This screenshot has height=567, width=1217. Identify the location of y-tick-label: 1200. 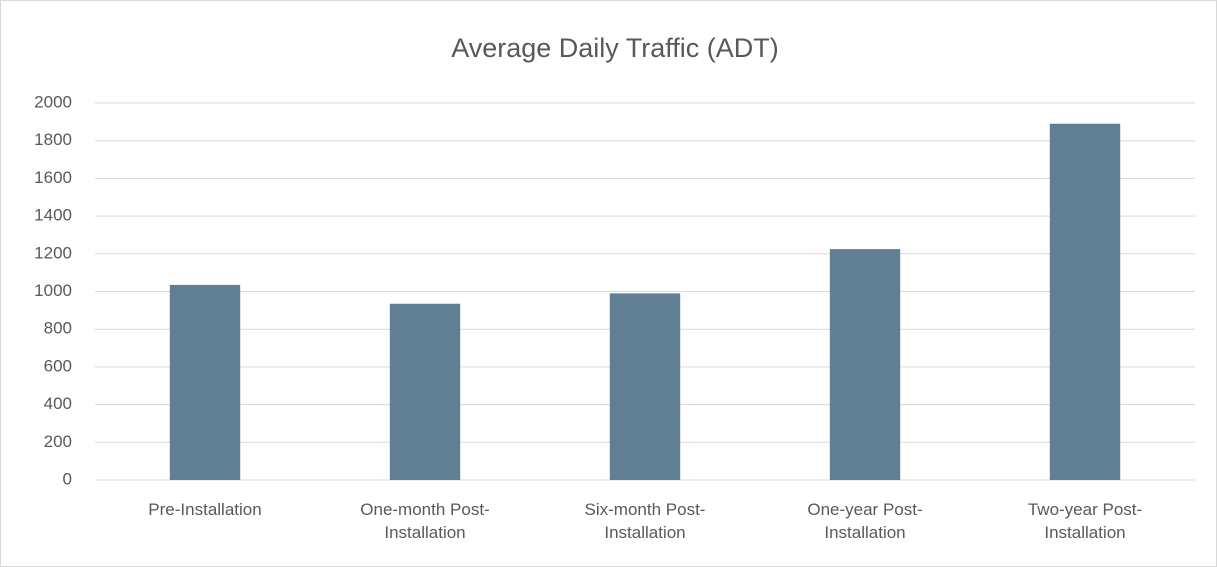
(53, 252).